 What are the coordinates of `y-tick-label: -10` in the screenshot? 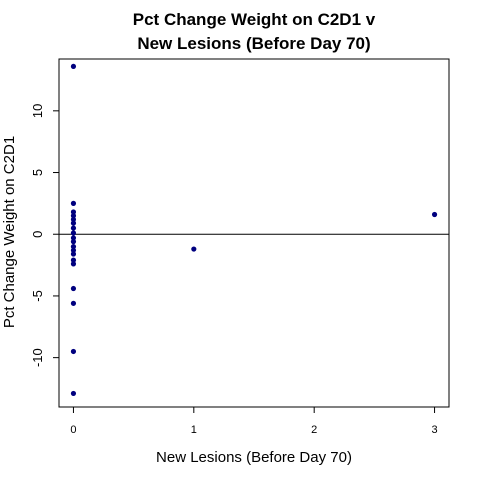 It's located at (37, 357).